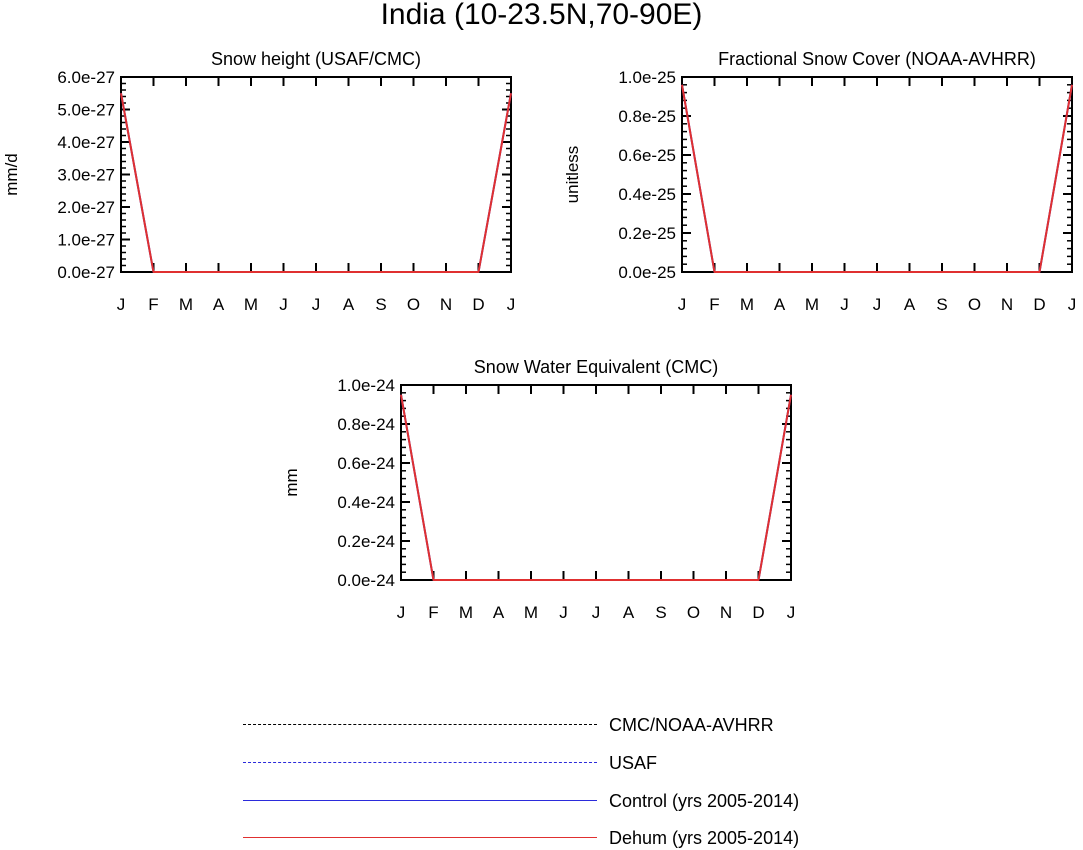 This screenshot has width=1083, height=850. Describe the element at coordinates (647, 272) in the screenshot. I see `y-tick-label: 0.0e-25` at that location.